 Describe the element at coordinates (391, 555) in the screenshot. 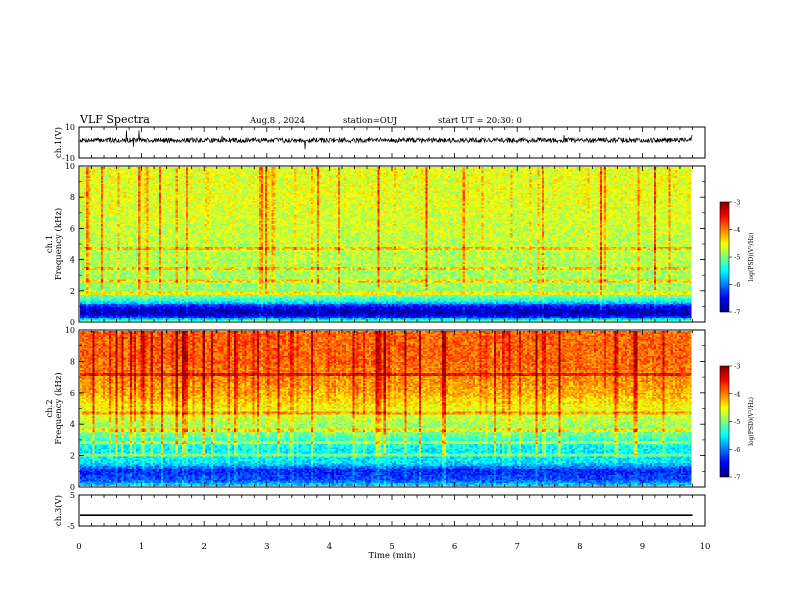

I see `x-axis-label: Time (min)` at that location.